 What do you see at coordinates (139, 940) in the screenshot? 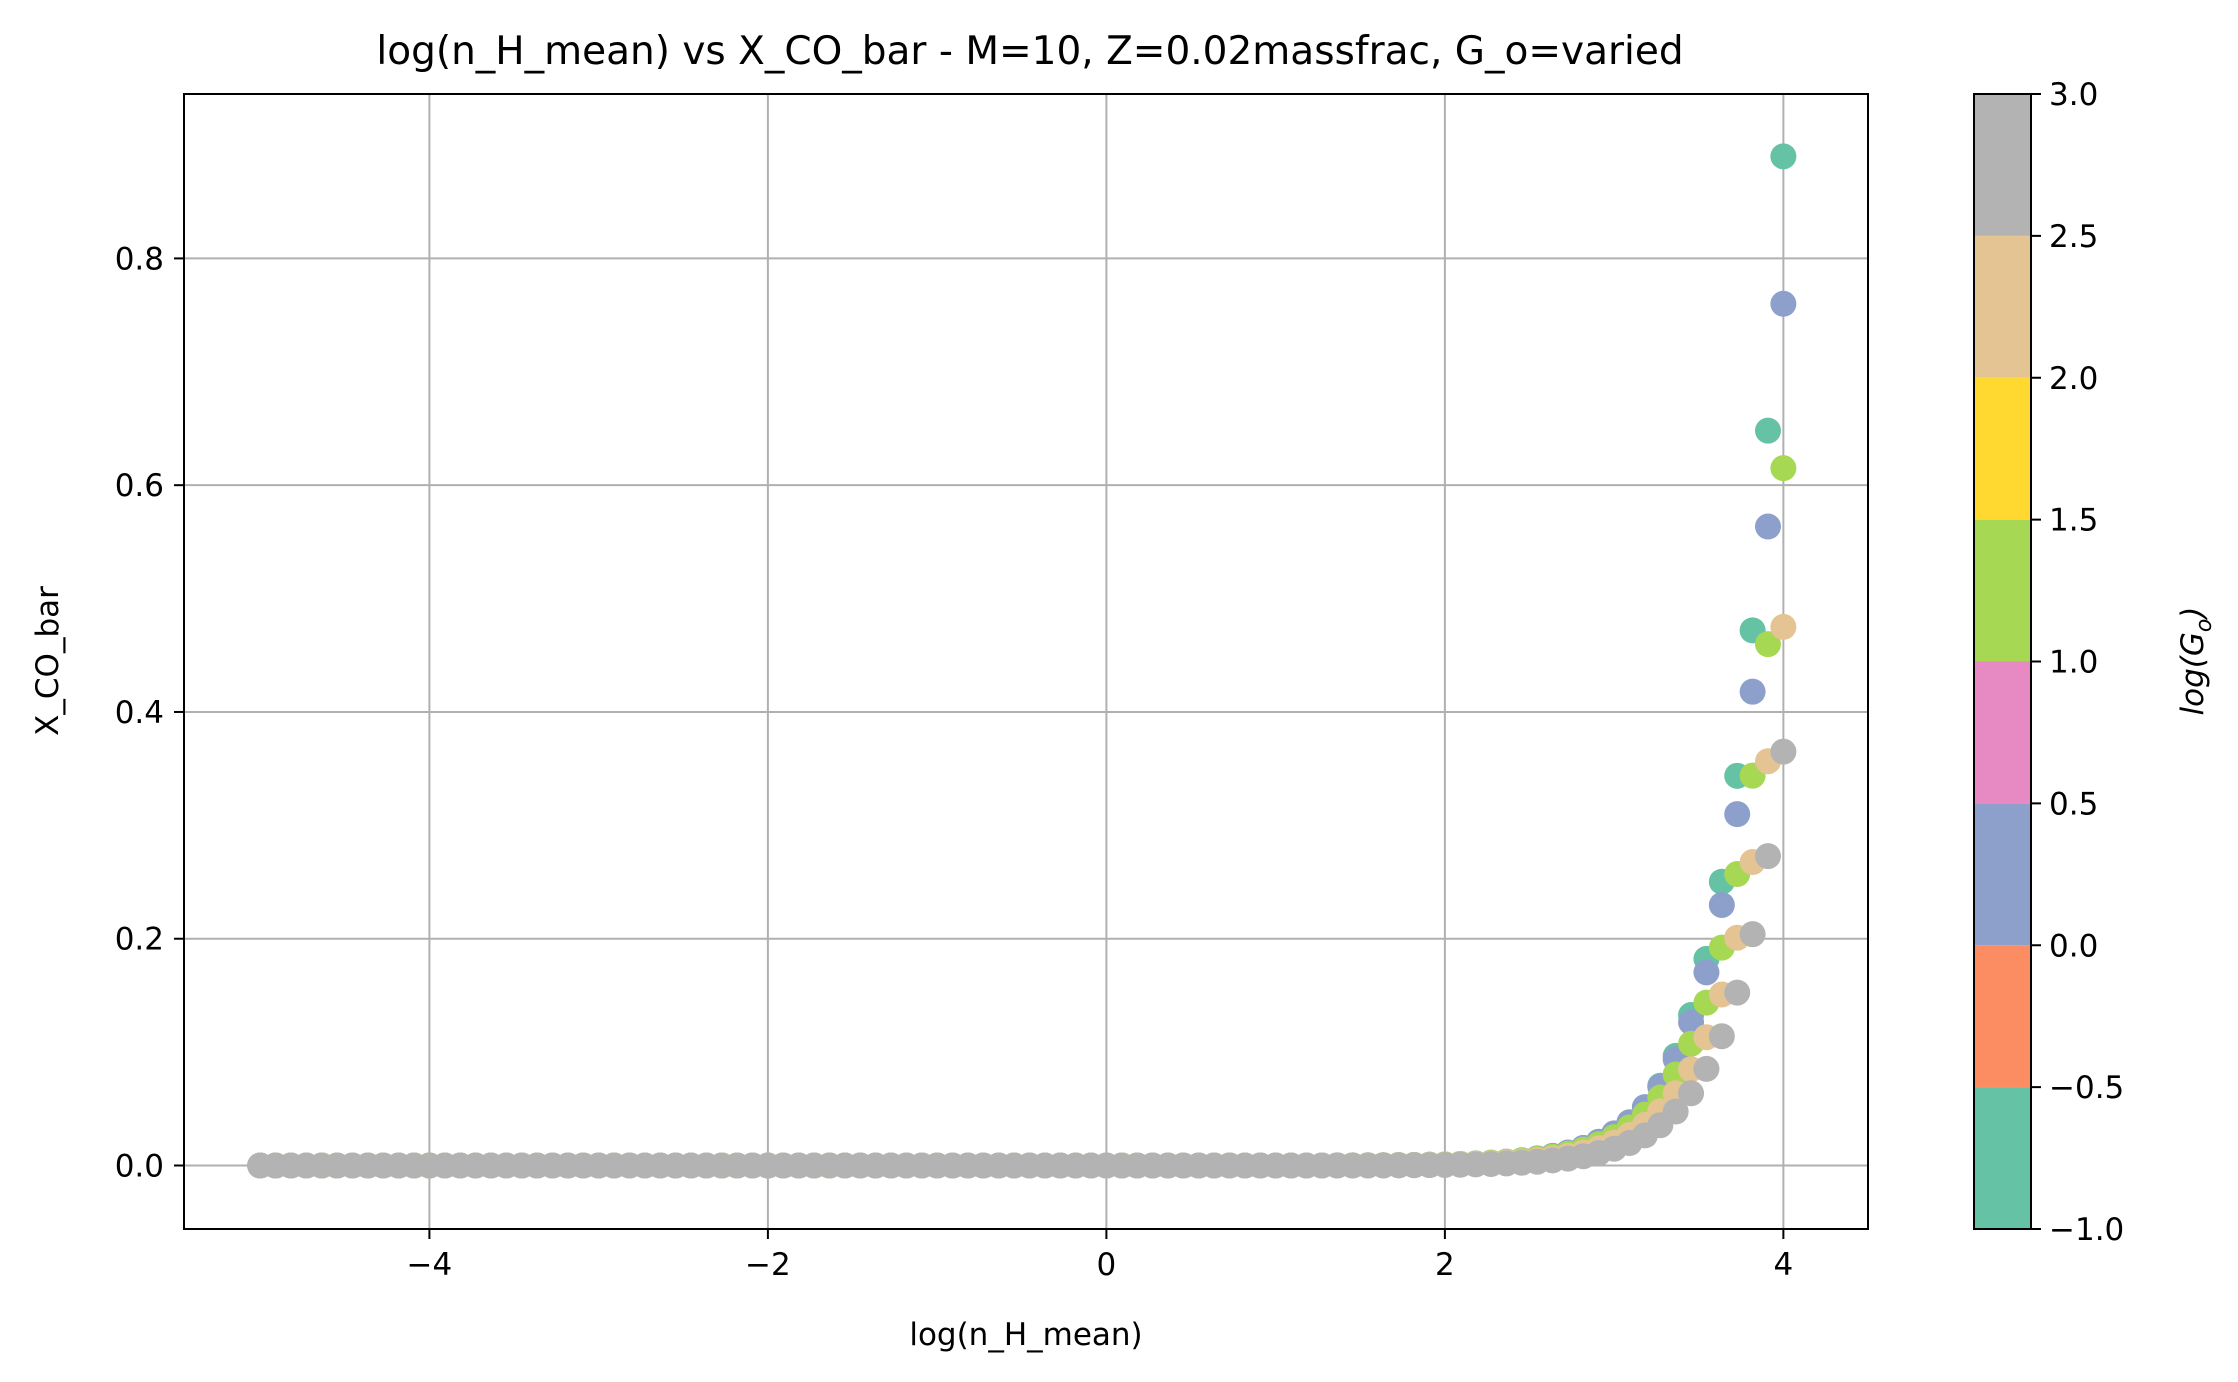
I see `y-tick-label: 0.2` at bounding box center [139, 940].